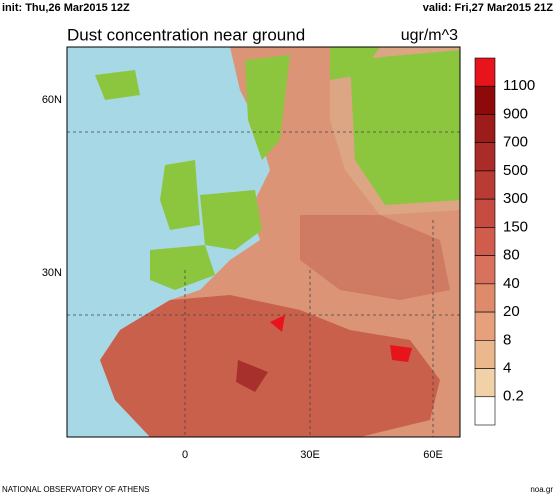  I want to click on lon-label: 30E, so click(310, 455).